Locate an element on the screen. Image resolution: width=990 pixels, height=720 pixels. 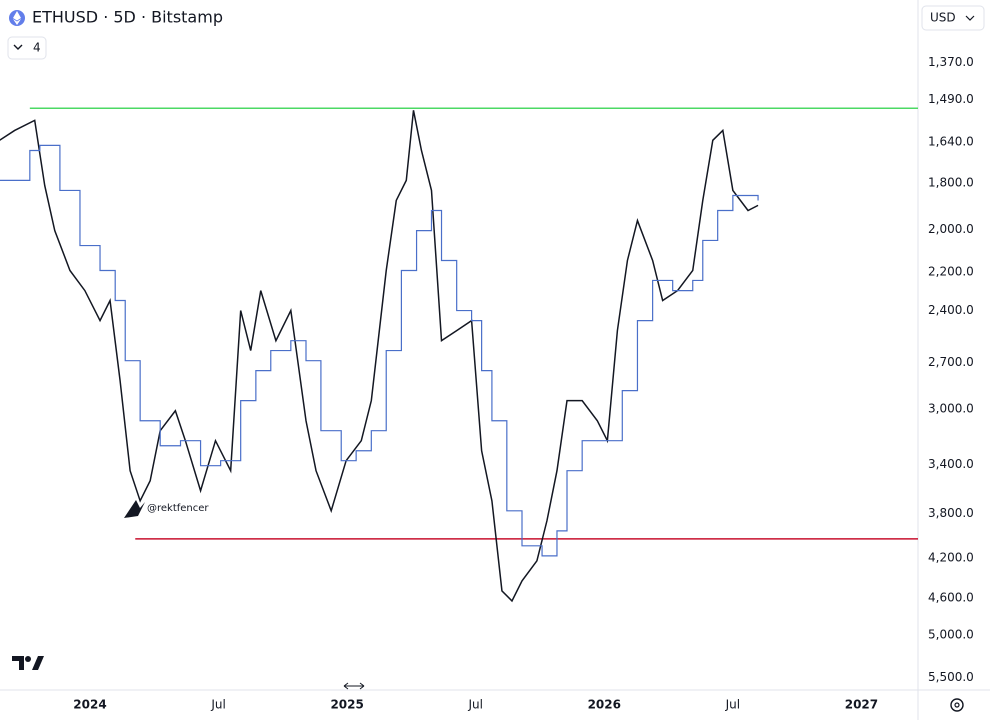
currency-chevron is located at coordinates (970, 18).